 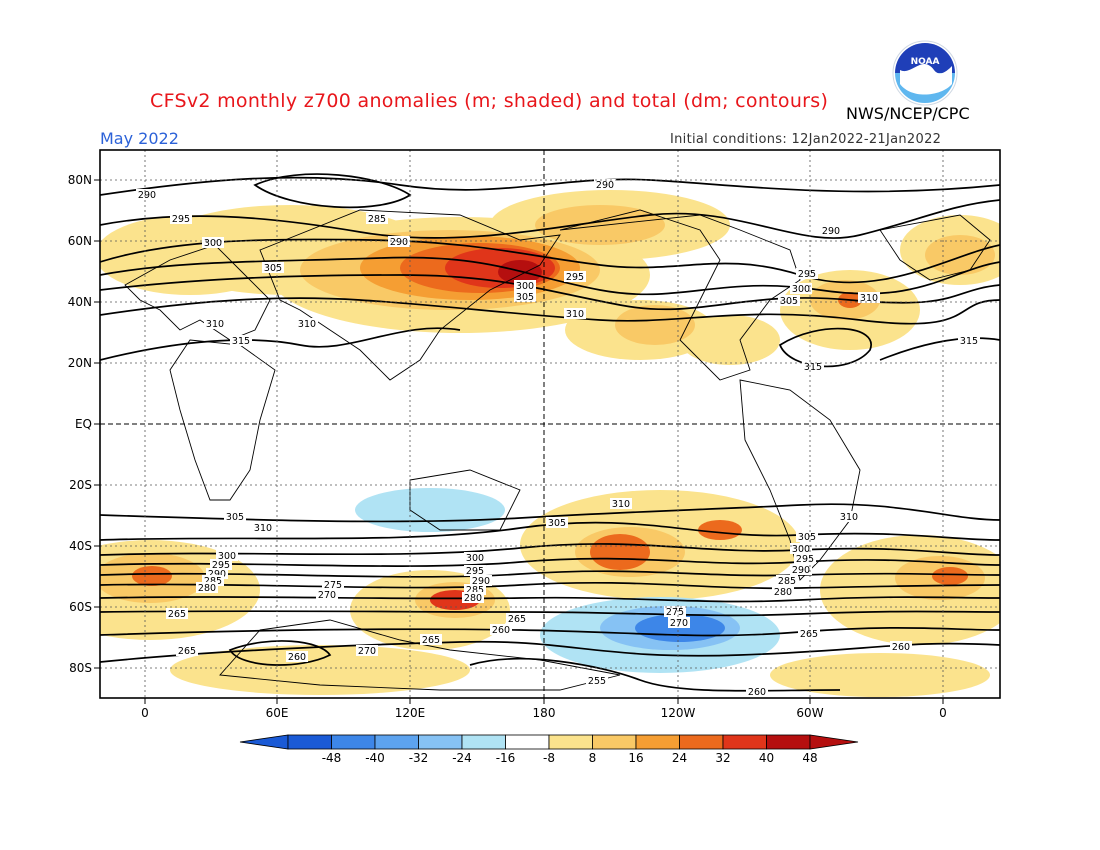 What do you see at coordinates (331, 758) in the screenshot?
I see `colorbar-tick-label: -48` at bounding box center [331, 758].